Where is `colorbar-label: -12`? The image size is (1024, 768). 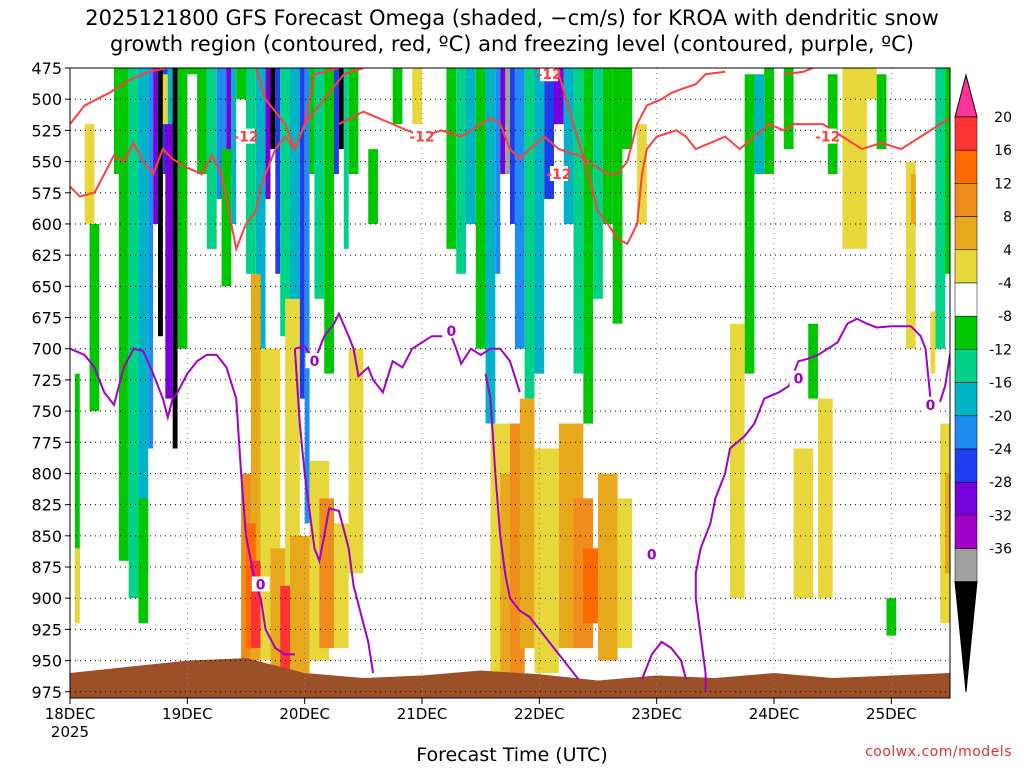
colorbar-label: -12 is located at coordinates (1000, 350).